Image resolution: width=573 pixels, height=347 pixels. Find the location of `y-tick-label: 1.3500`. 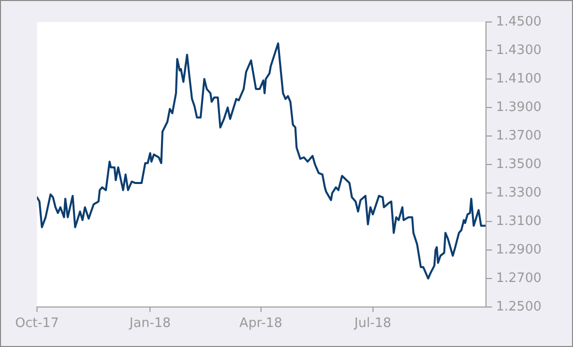

y-tick-label: 1.3500 is located at coordinates (519, 164).